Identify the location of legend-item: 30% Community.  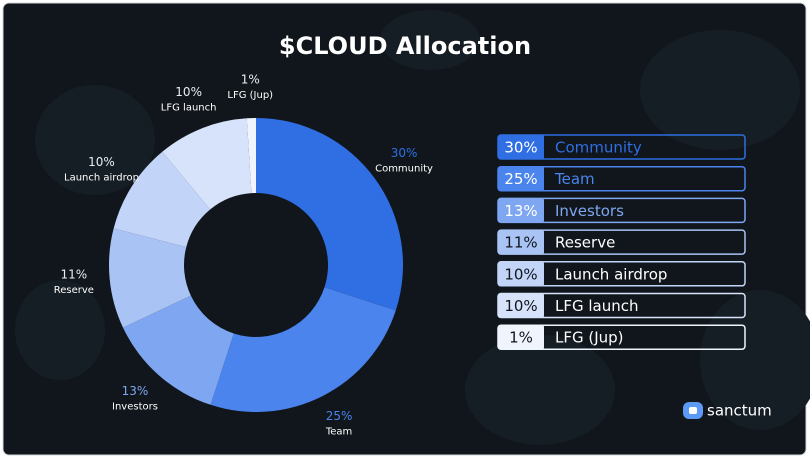
(621, 147).